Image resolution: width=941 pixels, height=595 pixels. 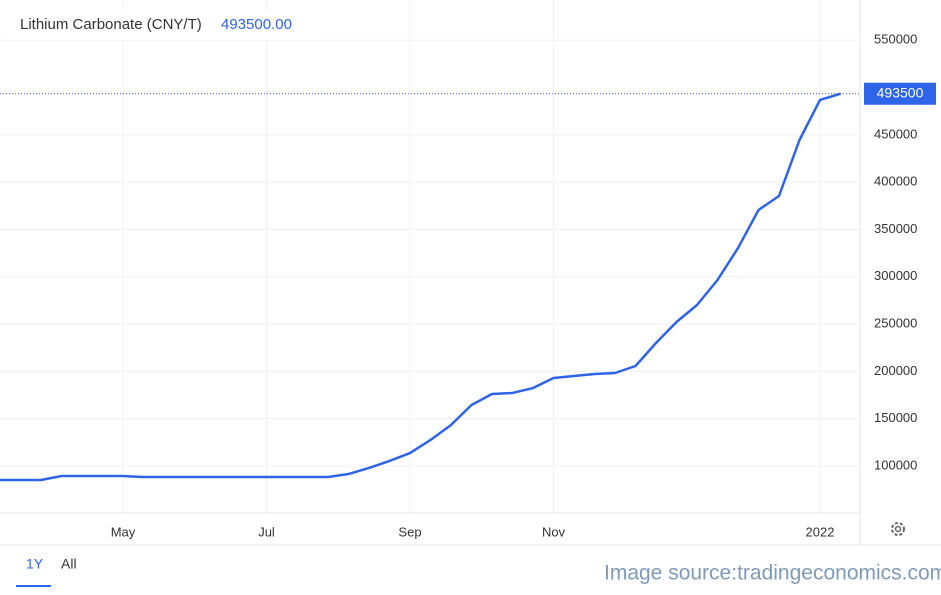 What do you see at coordinates (820, 531) in the screenshot?
I see `x-tick-label: 2022` at bounding box center [820, 531].